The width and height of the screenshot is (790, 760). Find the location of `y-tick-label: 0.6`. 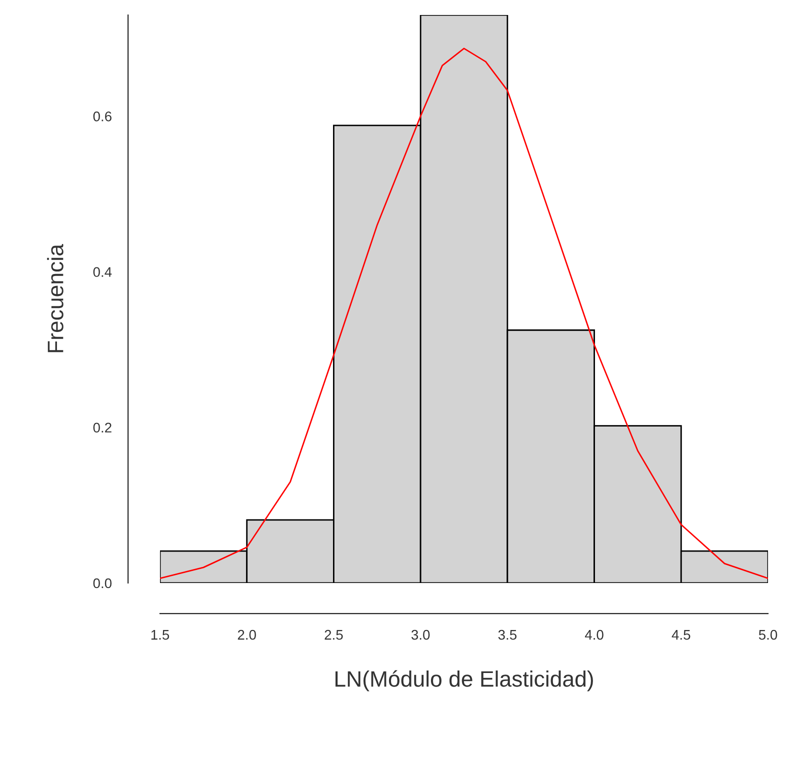

y-tick-label: 0.6 is located at coordinates (102, 116).